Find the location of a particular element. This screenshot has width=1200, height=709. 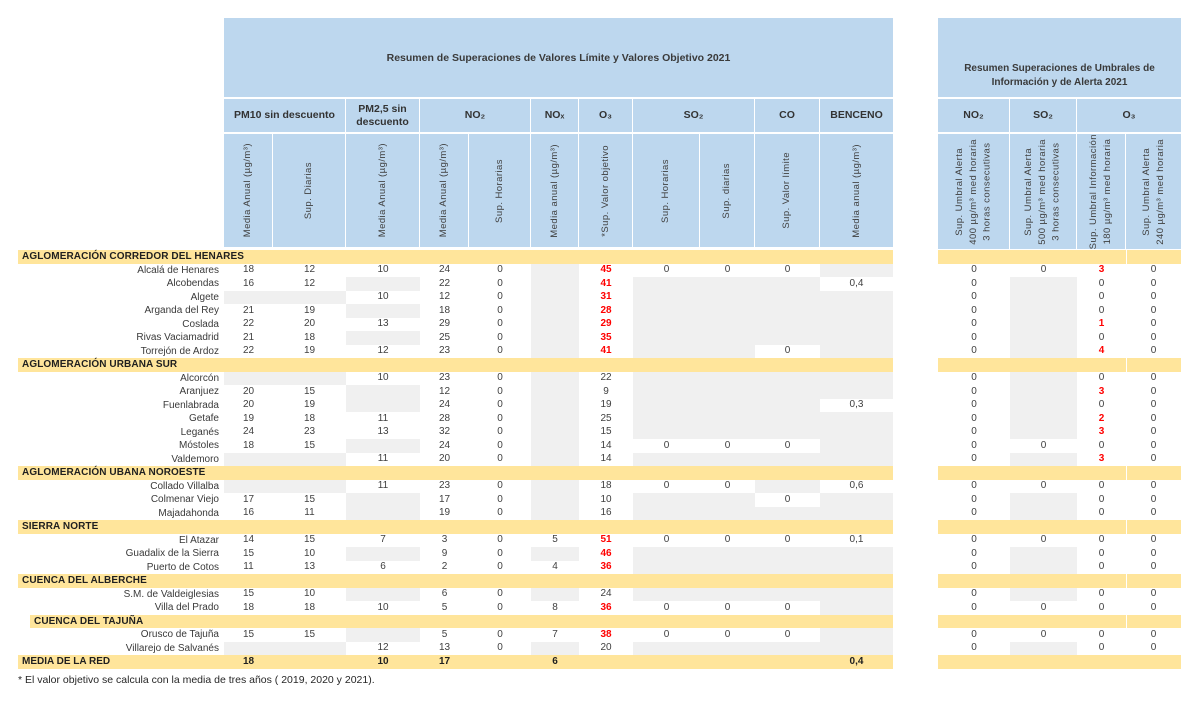

table-row: Arganda del Rey 21 19 18 0 28 is located at coordinates (455, 311).